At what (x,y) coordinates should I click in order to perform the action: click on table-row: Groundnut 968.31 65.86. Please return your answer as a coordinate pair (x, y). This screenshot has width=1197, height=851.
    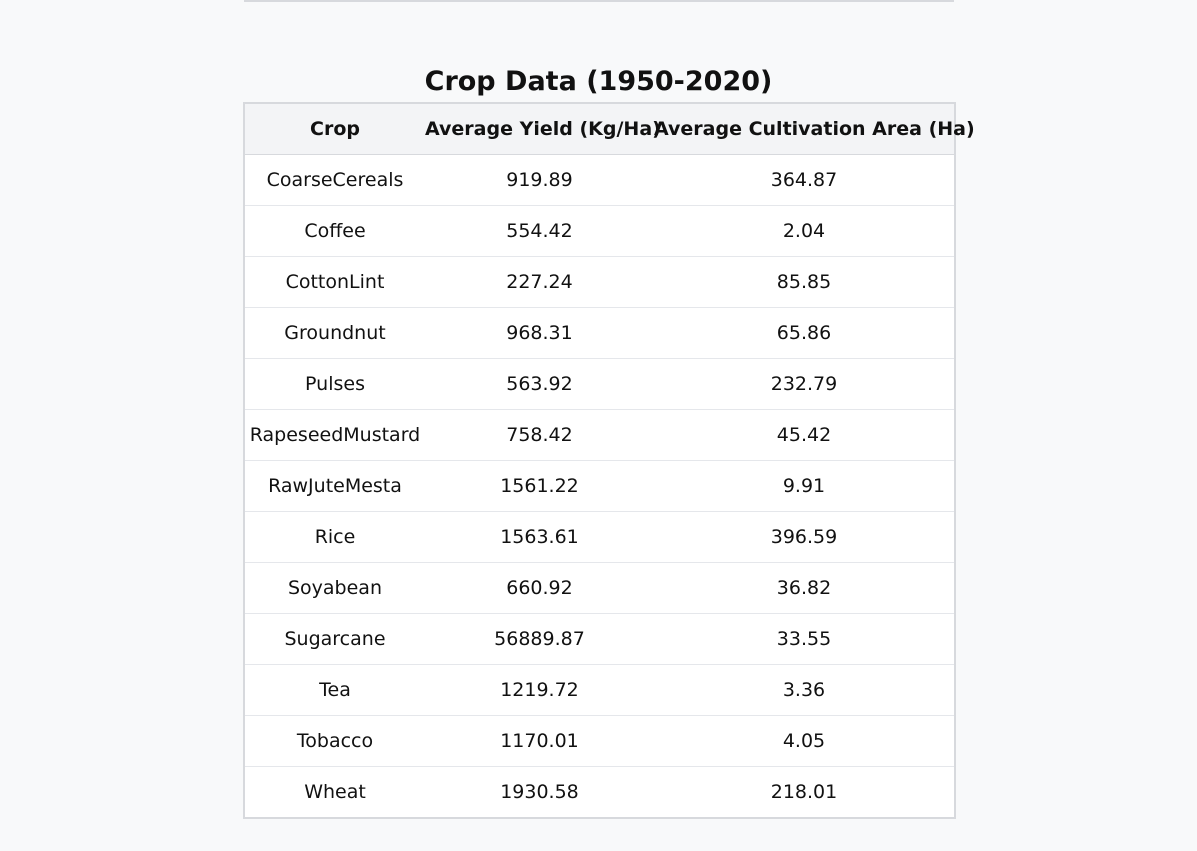
    Looking at the image, I should click on (599, 333).